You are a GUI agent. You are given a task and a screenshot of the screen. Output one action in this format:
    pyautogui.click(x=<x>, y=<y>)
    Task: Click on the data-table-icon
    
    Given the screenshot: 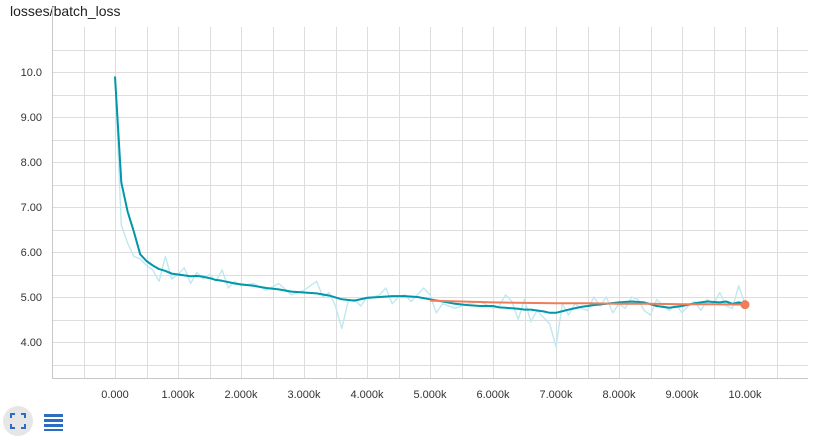 What is the action you would take?
    pyautogui.click(x=53, y=422)
    